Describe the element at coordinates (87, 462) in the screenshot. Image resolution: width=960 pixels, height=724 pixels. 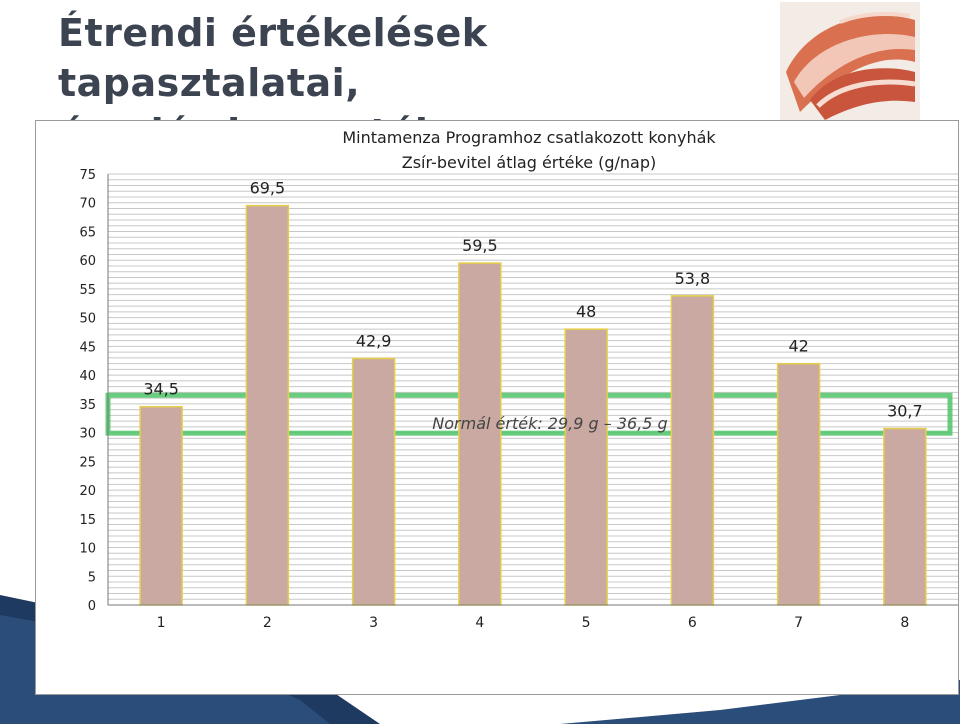
I see `y-tick-label: 25` at that location.